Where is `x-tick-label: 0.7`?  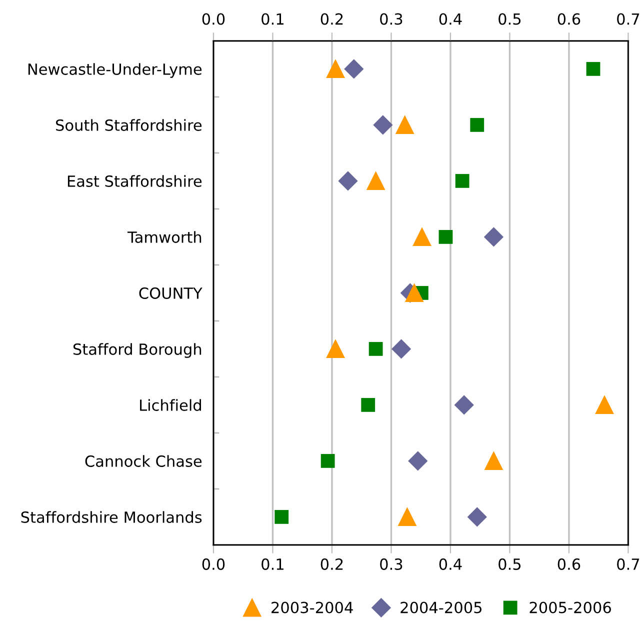
x-tick-label: 0.7 is located at coordinates (628, 564).